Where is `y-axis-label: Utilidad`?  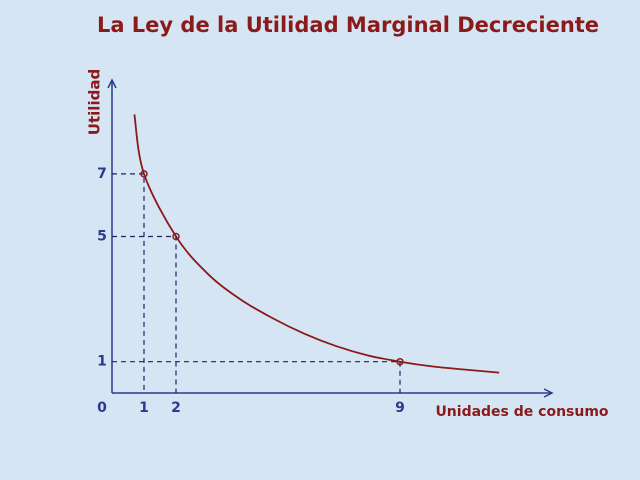 y-axis-label: Utilidad is located at coordinates (95, 102).